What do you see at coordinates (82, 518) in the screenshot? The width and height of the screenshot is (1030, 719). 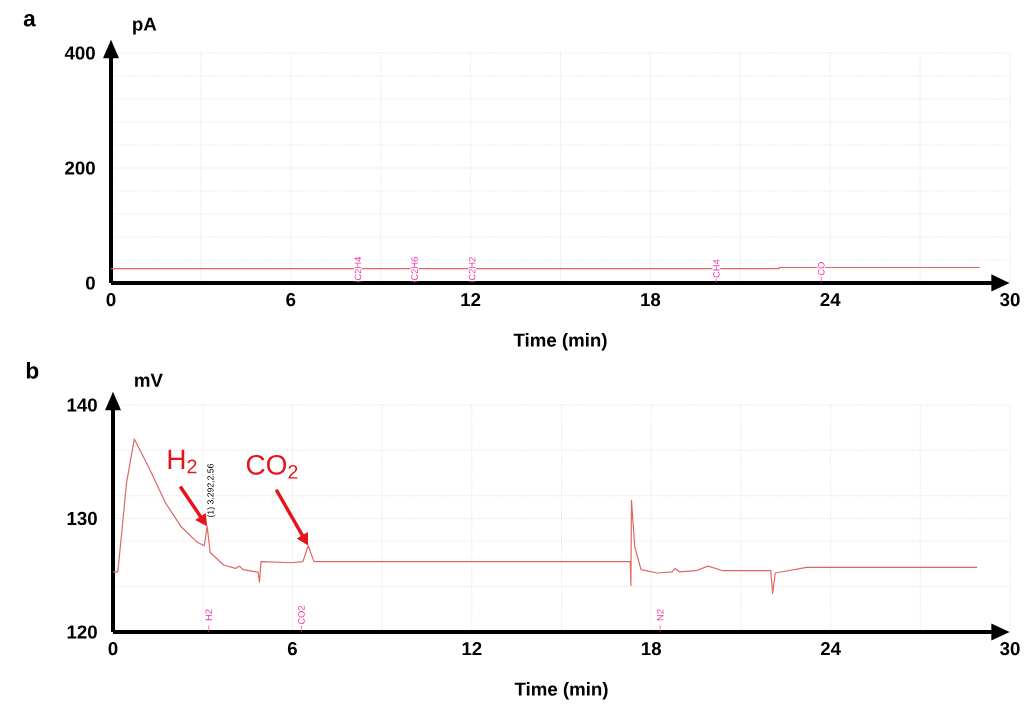 I see `y-tick-label: 130` at bounding box center [82, 518].